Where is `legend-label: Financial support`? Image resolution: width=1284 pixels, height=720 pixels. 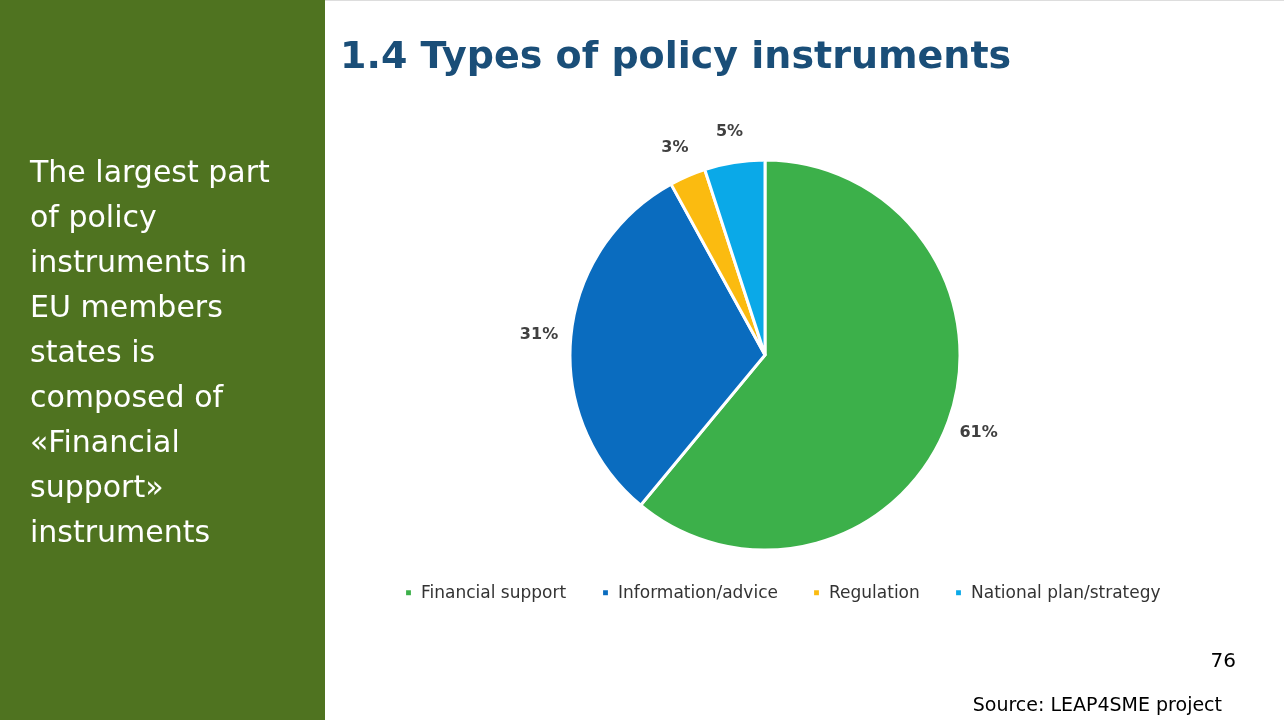 legend-label: Financial support is located at coordinates (494, 591).